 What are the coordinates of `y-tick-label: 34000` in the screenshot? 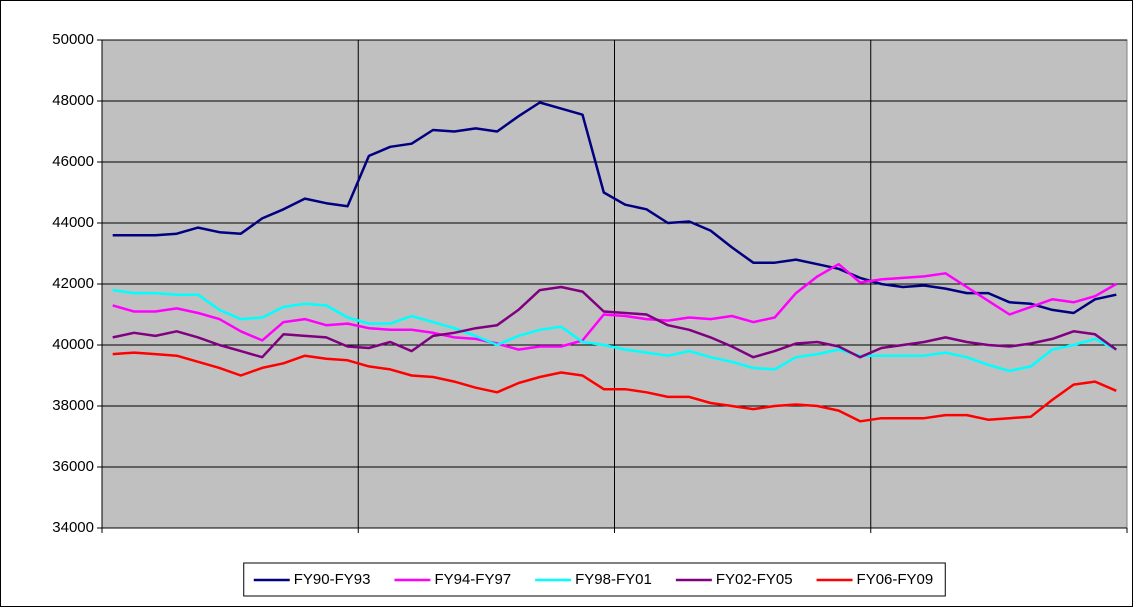 It's located at (73, 527).